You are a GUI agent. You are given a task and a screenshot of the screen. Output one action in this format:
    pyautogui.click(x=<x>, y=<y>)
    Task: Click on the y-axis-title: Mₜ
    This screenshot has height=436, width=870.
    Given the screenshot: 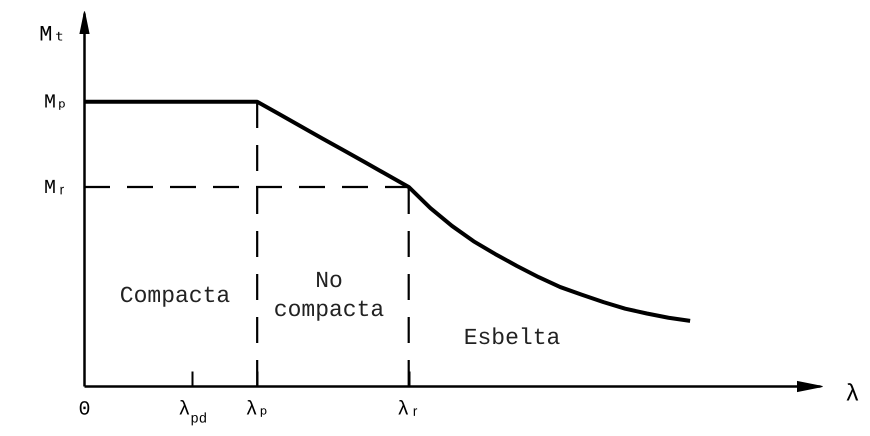 What is the action you would take?
    pyautogui.click(x=52, y=35)
    